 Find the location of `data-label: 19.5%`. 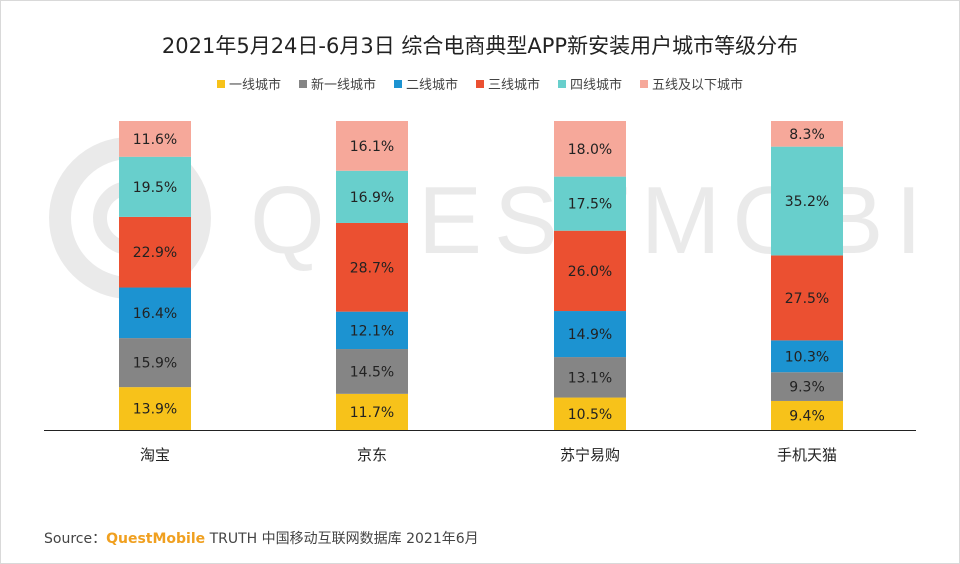

data-label: 19.5% is located at coordinates (155, 188).